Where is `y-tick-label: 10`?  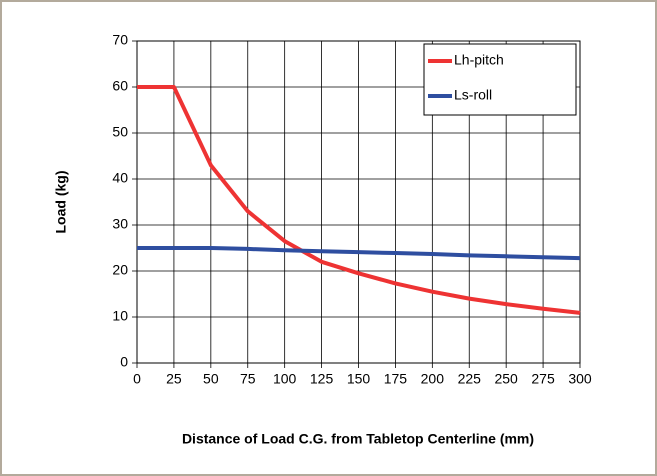
y-tick-label: 10 is located at coordinates (120, 316).